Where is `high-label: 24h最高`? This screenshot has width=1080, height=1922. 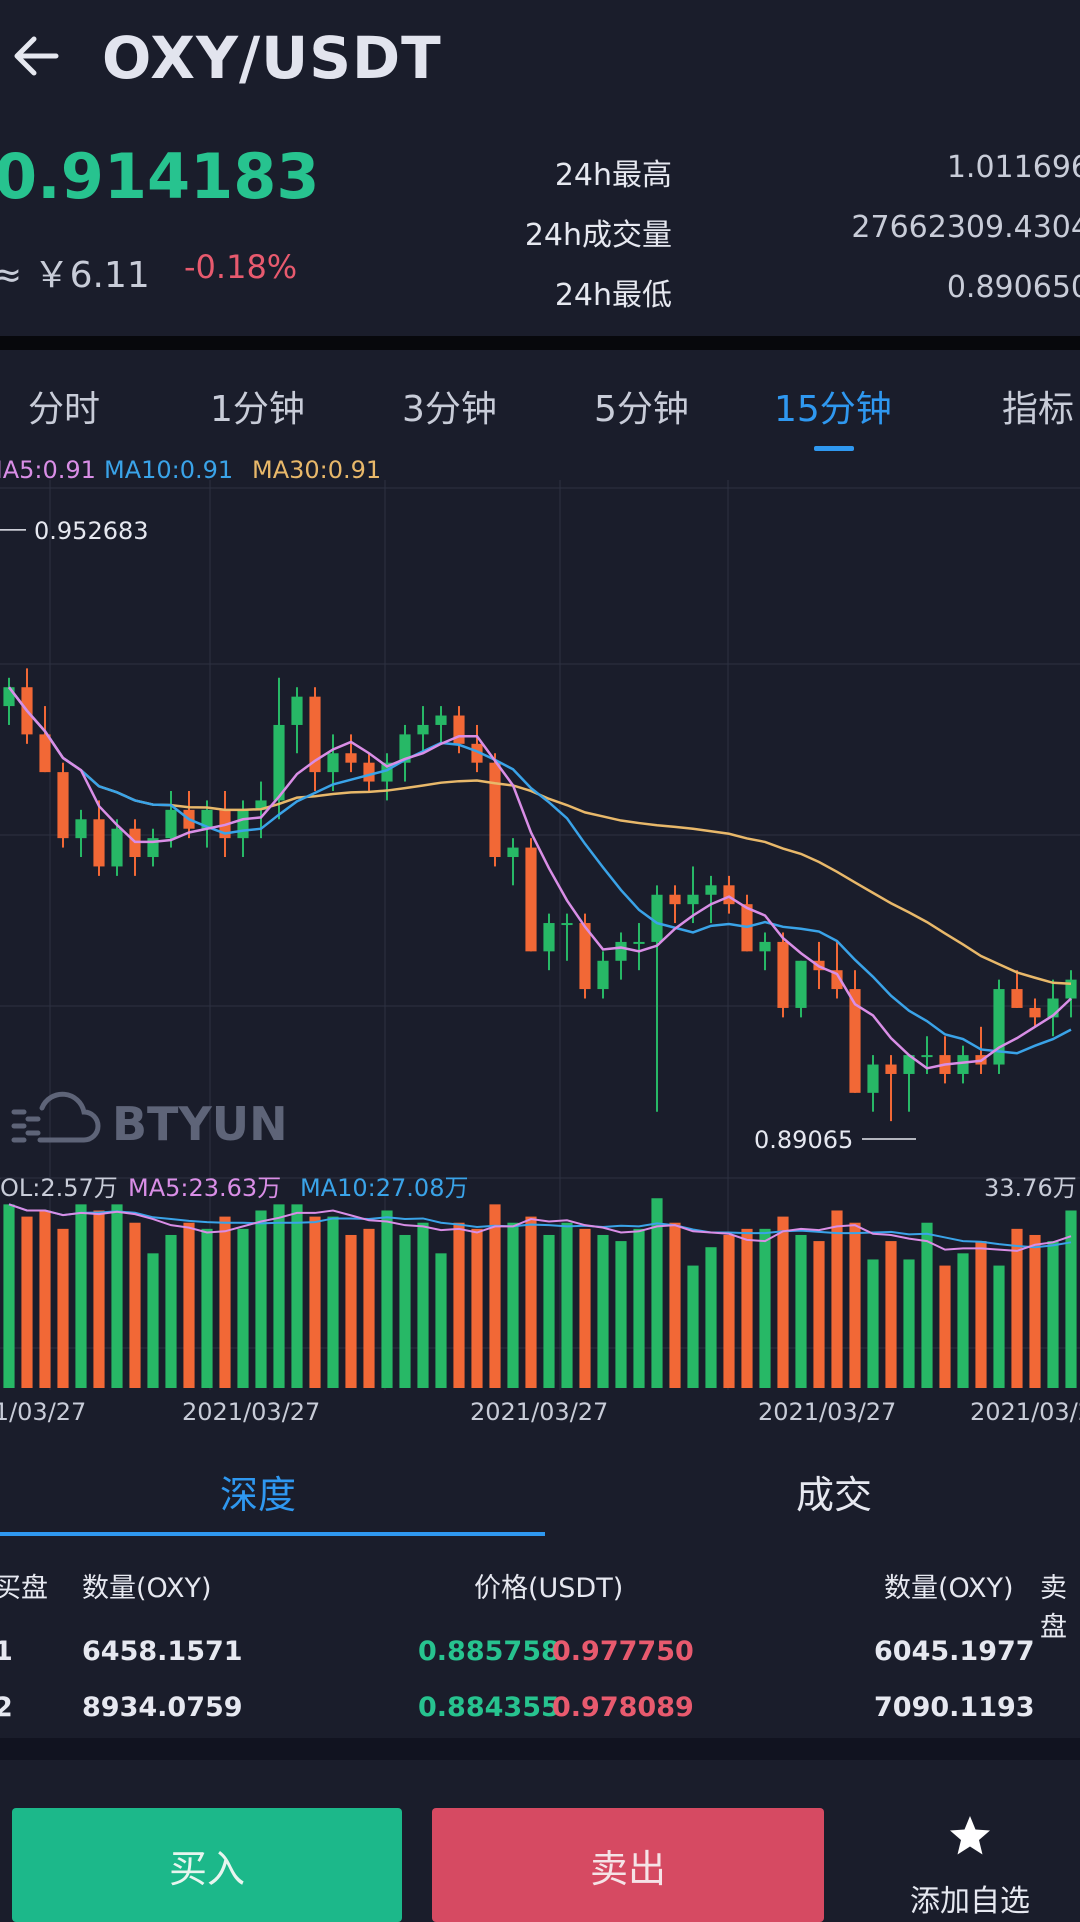
high-label: 24h最高 is located at coordinates (613, 175).